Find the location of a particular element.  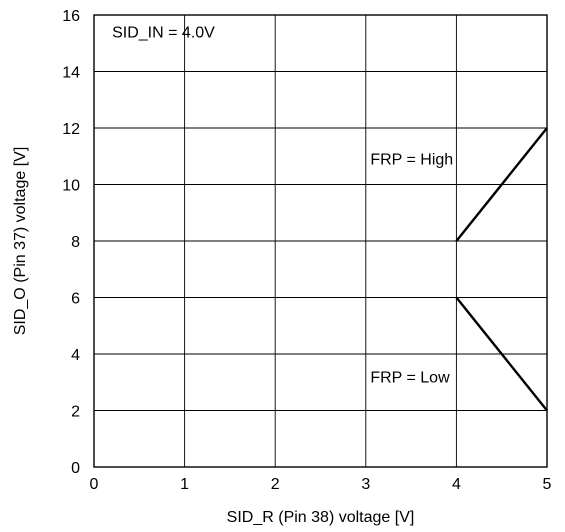

annotation-label: FRP = Low is located at coordinates (410, 377).